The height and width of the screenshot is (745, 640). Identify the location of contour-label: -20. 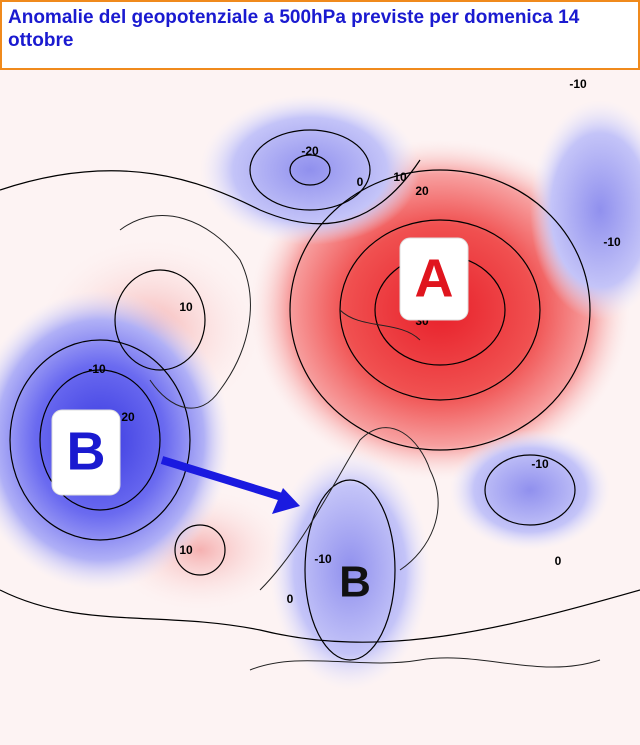
(310, 151).